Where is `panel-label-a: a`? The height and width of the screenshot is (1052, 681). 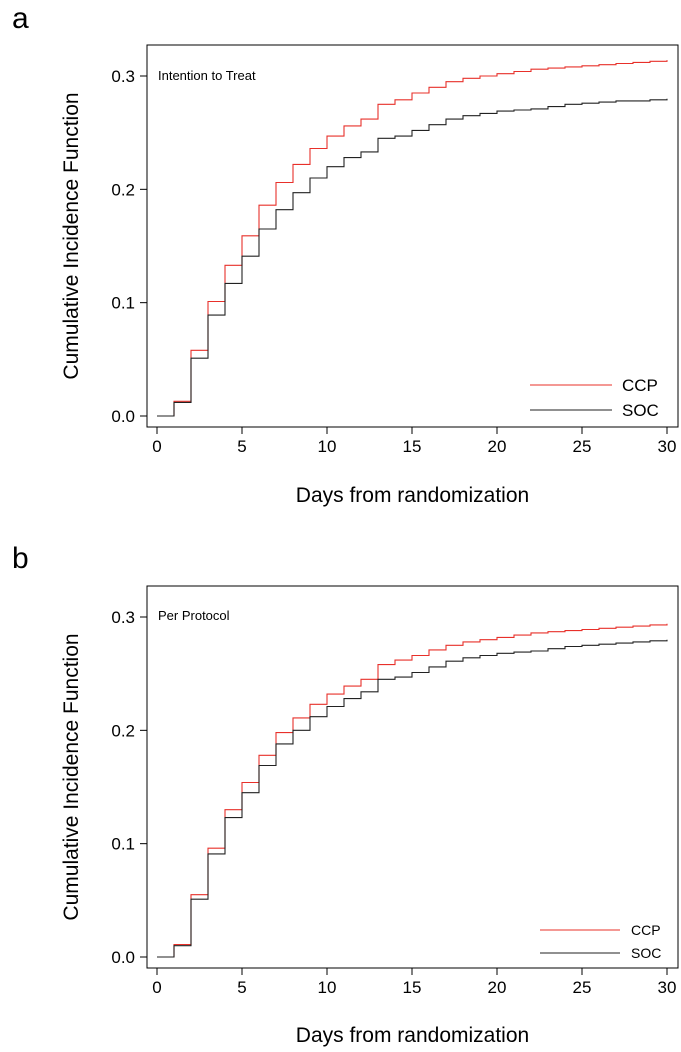
panel-label-a: a is located at coordinates (20, 18).